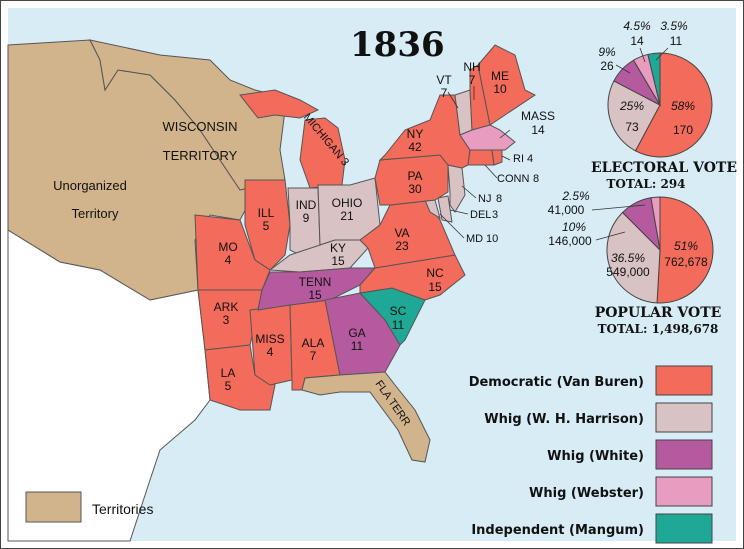 Image resolution: width=744 pixels, height=549 pixels. What do you see at coordinates (398, 311) in the screenshot?
I see `label-sc-name: SC` at bounding box center [398, 311].